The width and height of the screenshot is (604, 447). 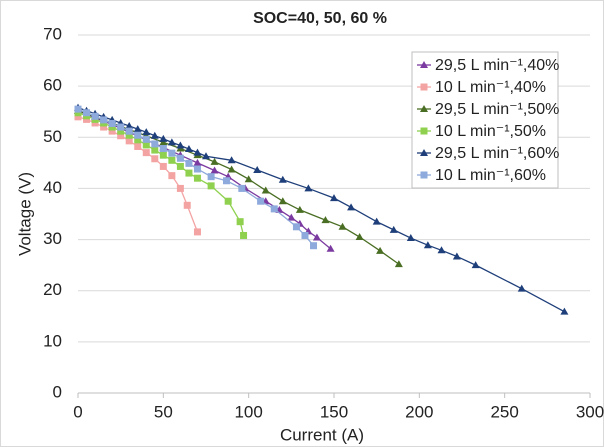 I want to click on x-tick-label: 250, so click(x=504, y=411).